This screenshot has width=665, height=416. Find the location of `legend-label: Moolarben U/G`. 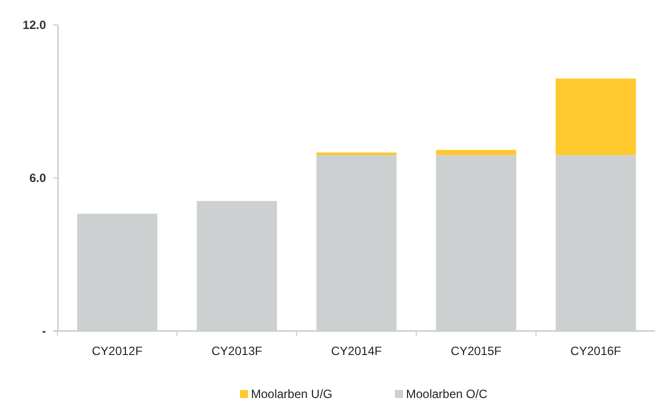

legend-label: Moolarben U/G is located at coordinates (291, 394).